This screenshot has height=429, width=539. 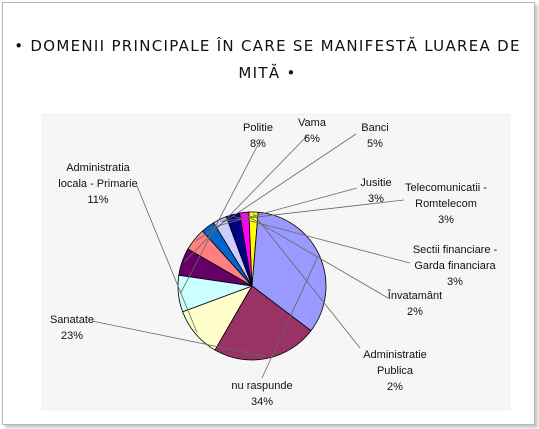 I want to click on pie-slice-sanatate, so click(x=263, y=323).